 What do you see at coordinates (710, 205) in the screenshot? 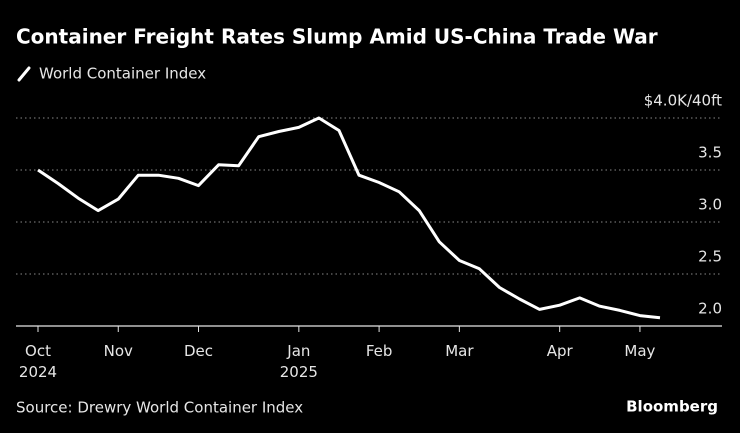
I see `y-tick-label: 3.0` at bounding box center [710, 205].